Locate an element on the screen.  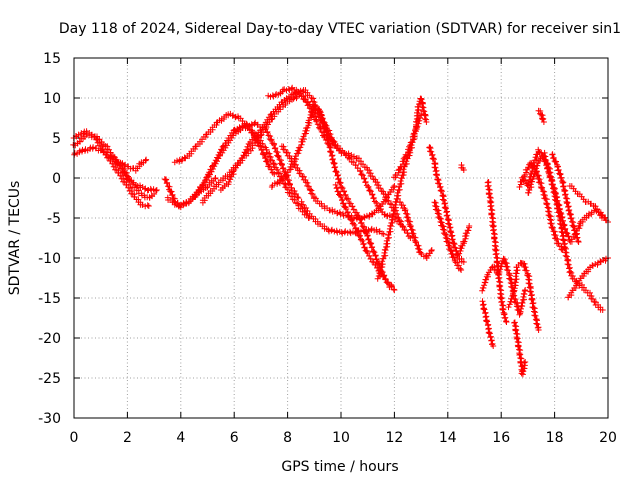
series-track-q is located at coordinates (415, 230).